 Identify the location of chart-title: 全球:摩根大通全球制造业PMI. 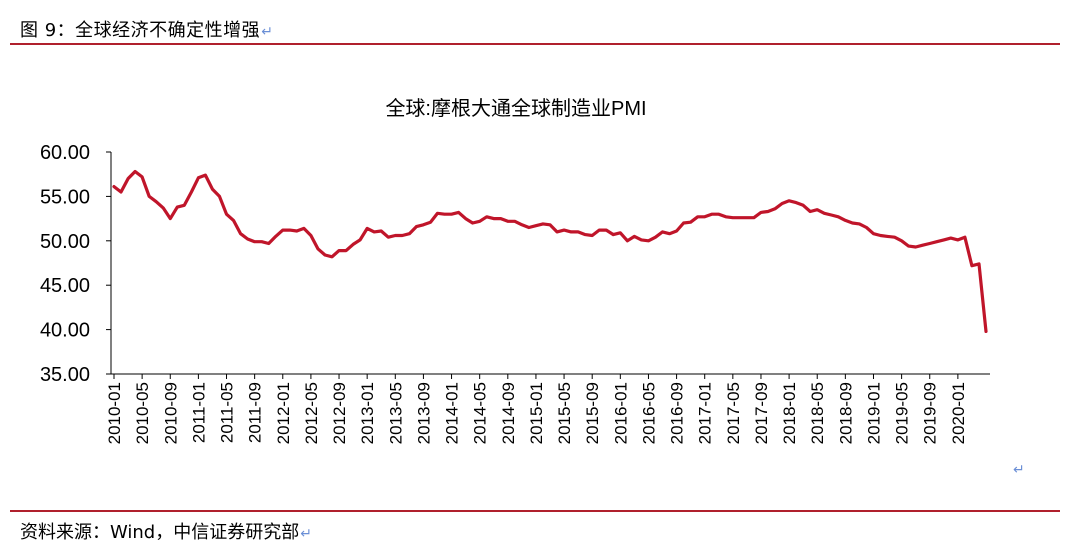
(515, 108).